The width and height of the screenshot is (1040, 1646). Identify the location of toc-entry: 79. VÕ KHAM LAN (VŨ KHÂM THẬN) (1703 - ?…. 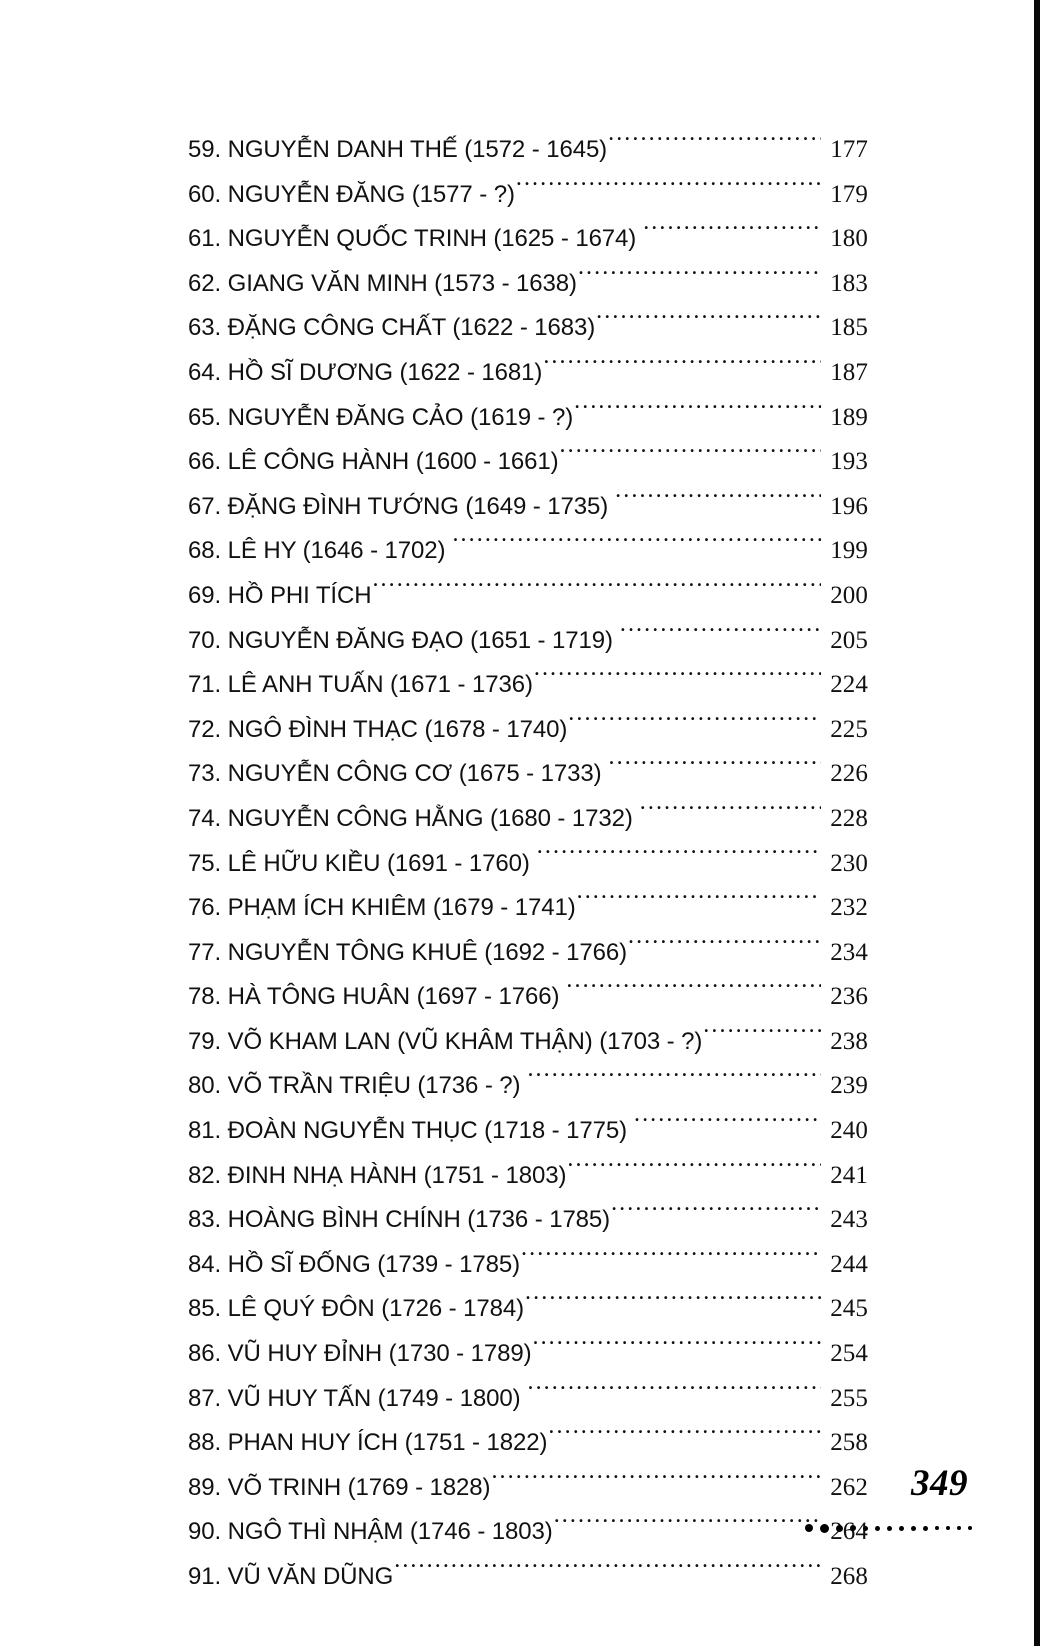
(528, 1042).